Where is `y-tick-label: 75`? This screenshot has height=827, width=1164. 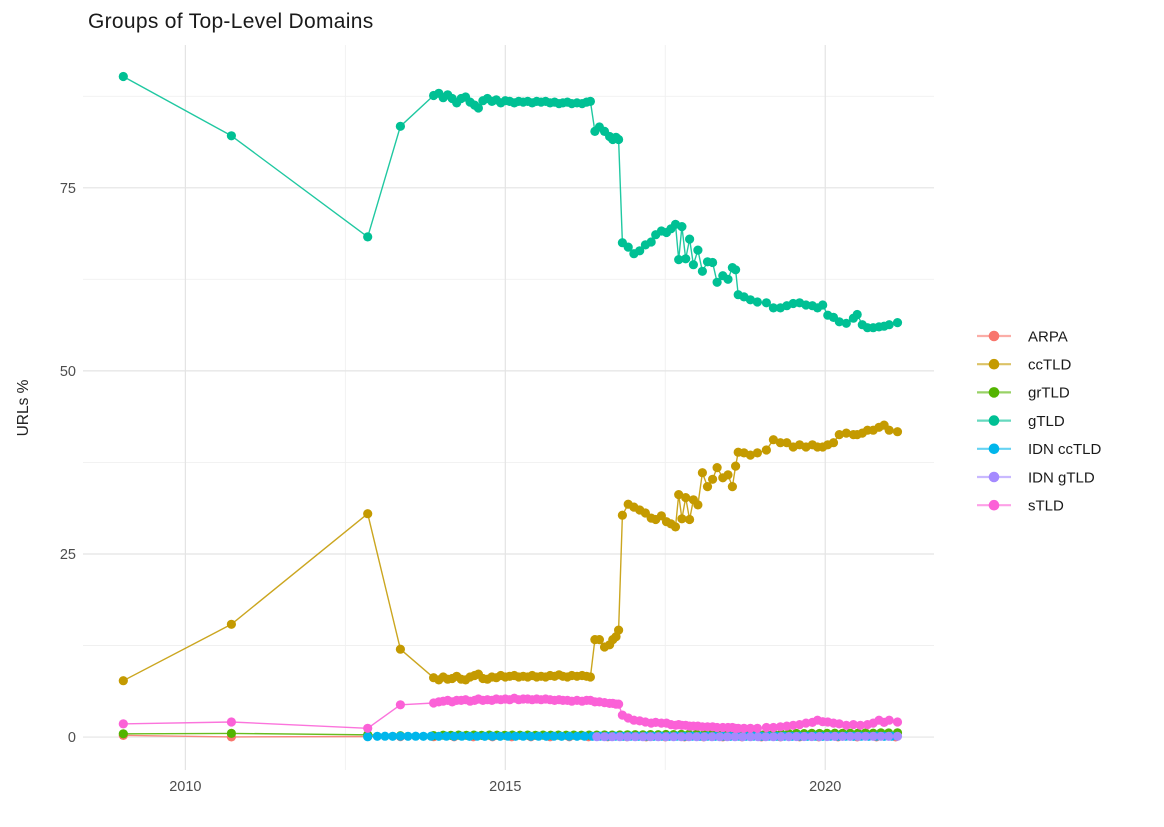
y-tick-label: 75 is located at coordinates (68, 189).